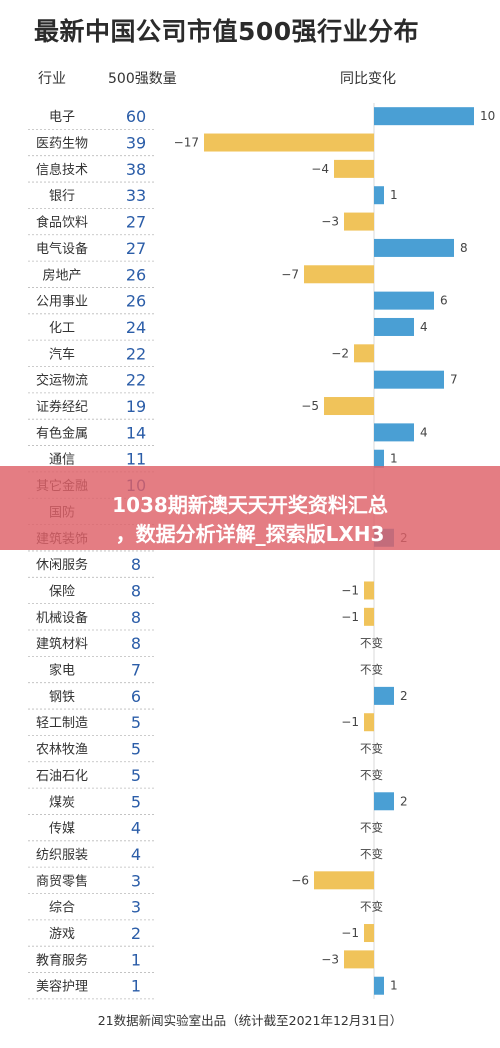 Image resolution: width=500 pixels, height=1048 pixels. Describe the element at coordinates (62, 723) in the screenshot. I see `industry-label: 轻工制造` at that location.